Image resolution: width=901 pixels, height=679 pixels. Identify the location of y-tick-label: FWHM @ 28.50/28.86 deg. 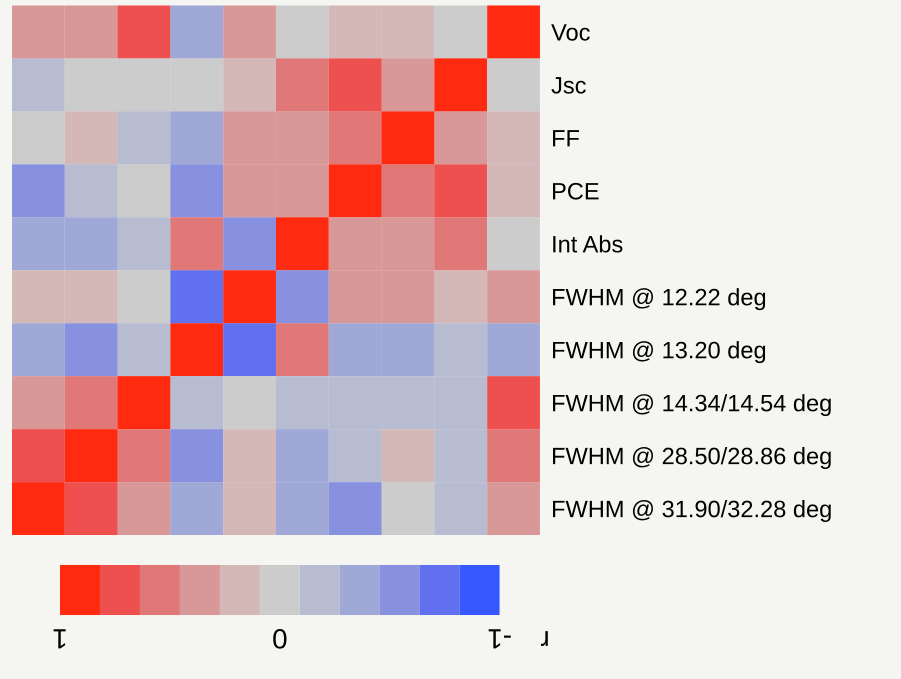
(692, 458).